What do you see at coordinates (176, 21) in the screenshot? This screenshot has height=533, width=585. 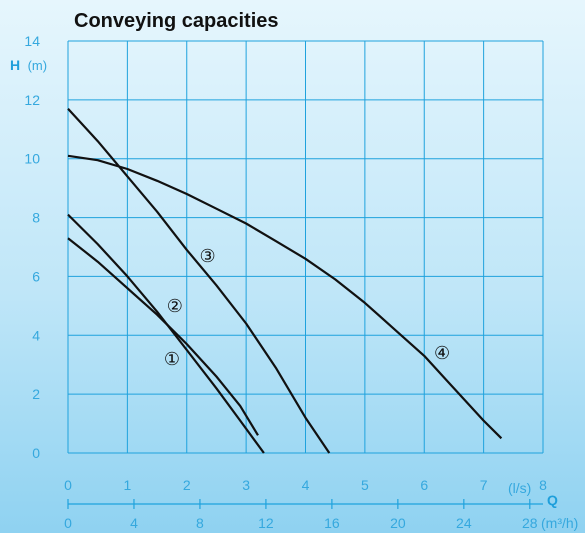 I see `chart-title: Conveying capacities` at bounding box center [176, 21].